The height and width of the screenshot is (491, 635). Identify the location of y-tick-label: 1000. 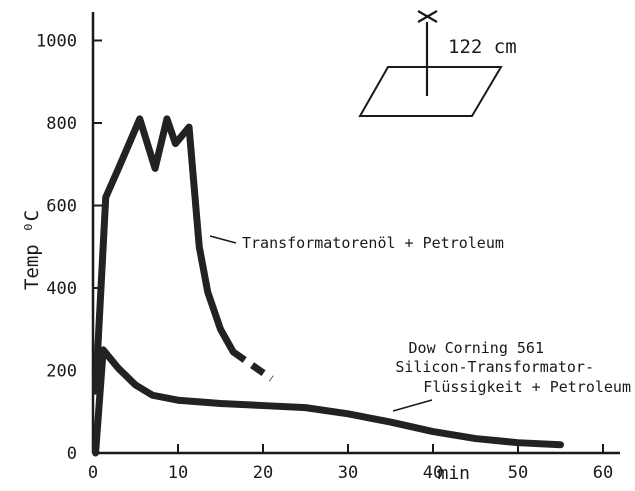
(56, 42).